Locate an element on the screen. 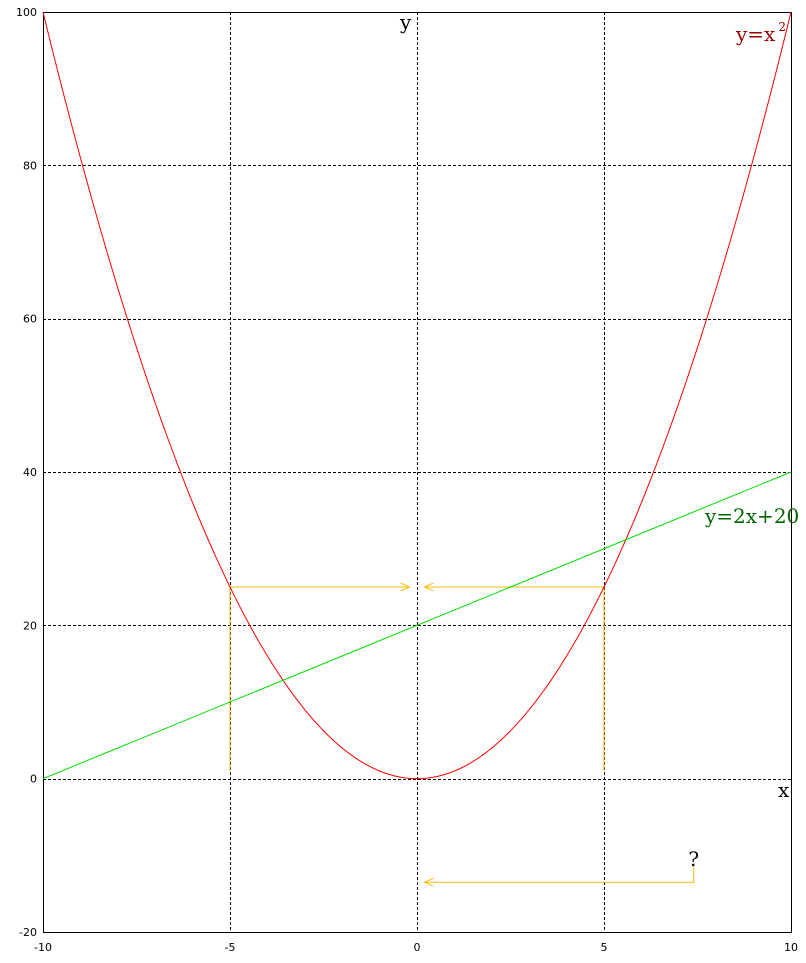 This screenshot has height=963, width=806. y-tick-label: 20 is located at coordinates (30, 625).